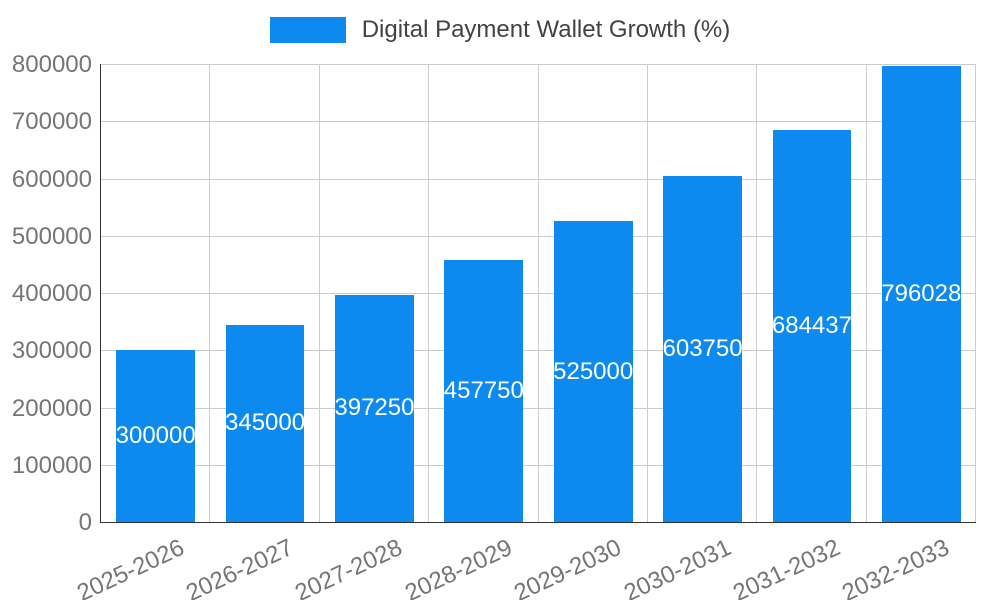 This screenshot has width=1000, height=600. I want to click on bar: 300000, so click(155, 436).